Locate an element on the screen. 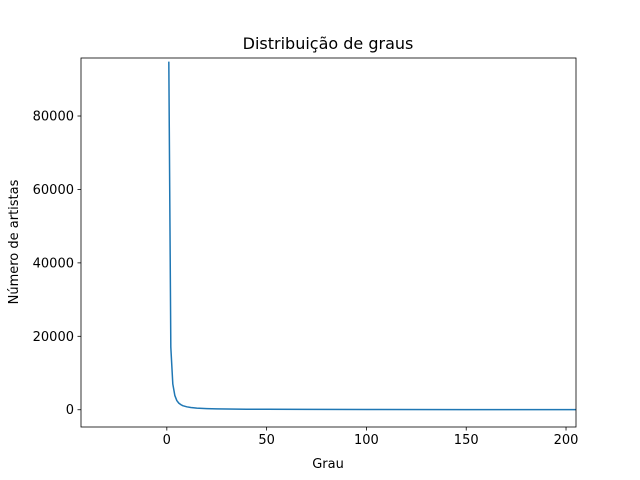 The height and width of the screenshot is (480, 640). y-axis-label: Número de artistas is located at coordinates (14, 241).